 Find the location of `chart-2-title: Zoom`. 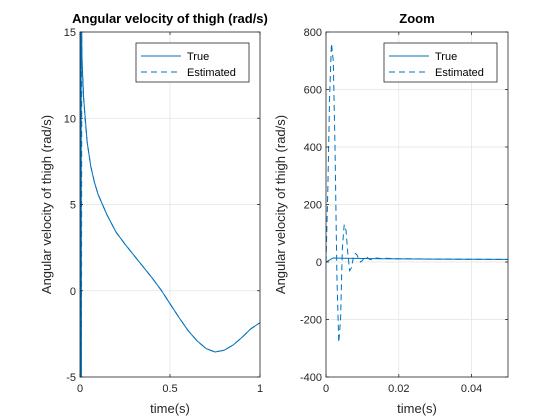

chart-2-title: Zoom is located at coordinates (416, 18).